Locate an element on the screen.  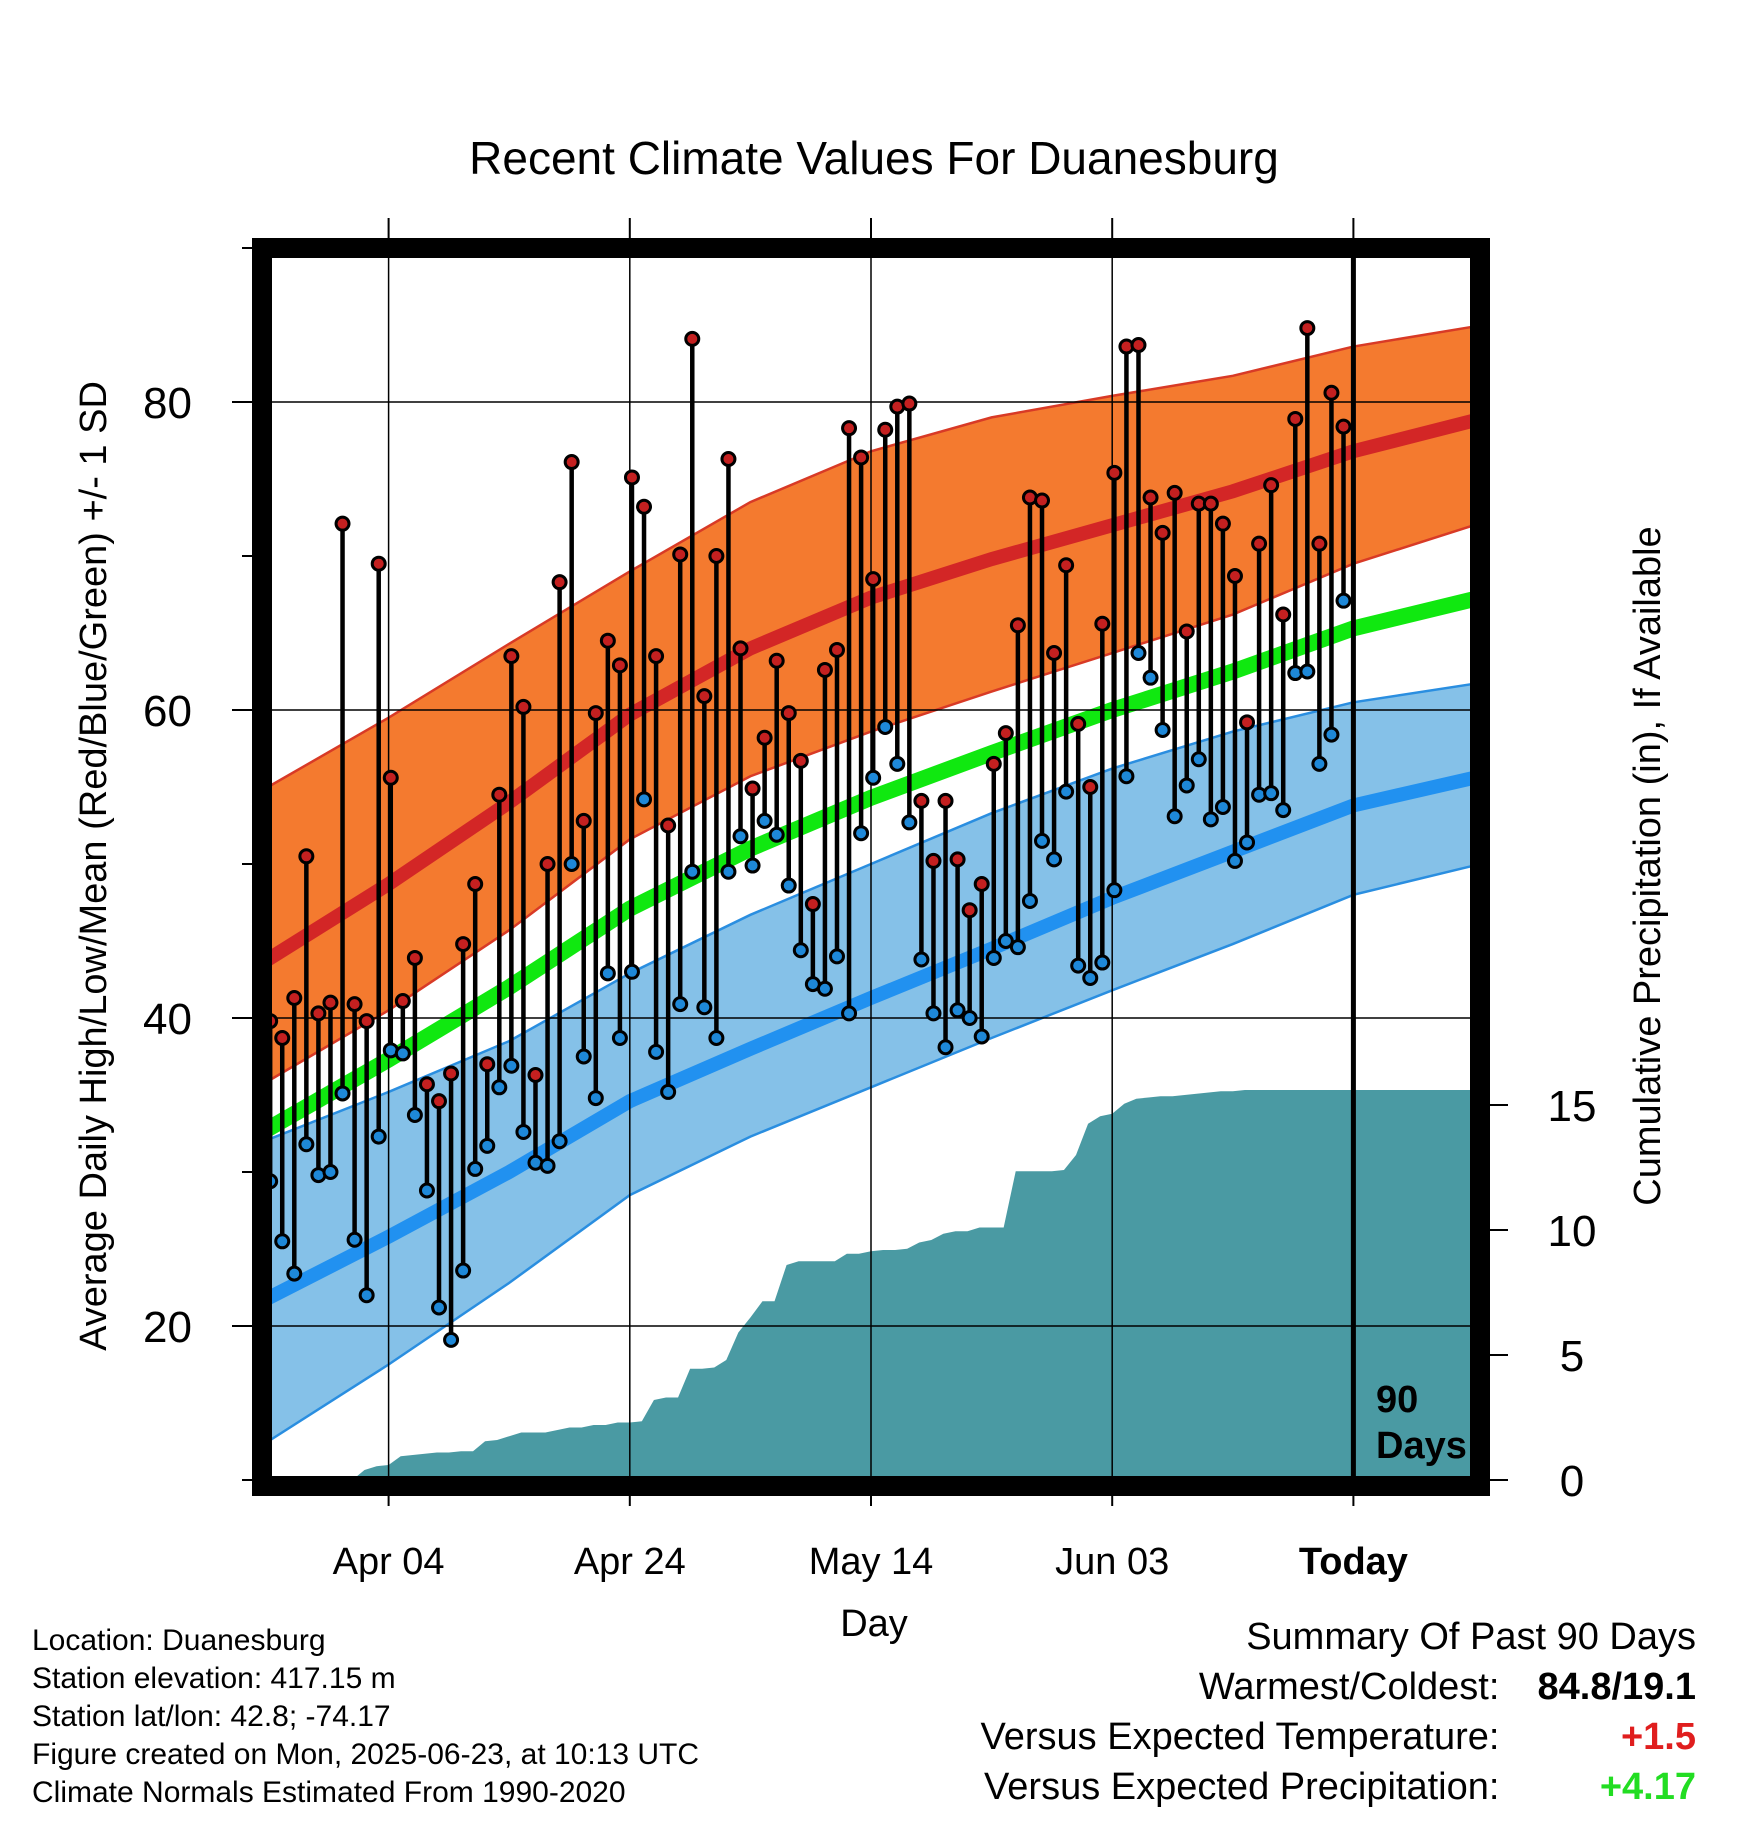
y-tick-label: 20 is located at coordinates (167, 1327).